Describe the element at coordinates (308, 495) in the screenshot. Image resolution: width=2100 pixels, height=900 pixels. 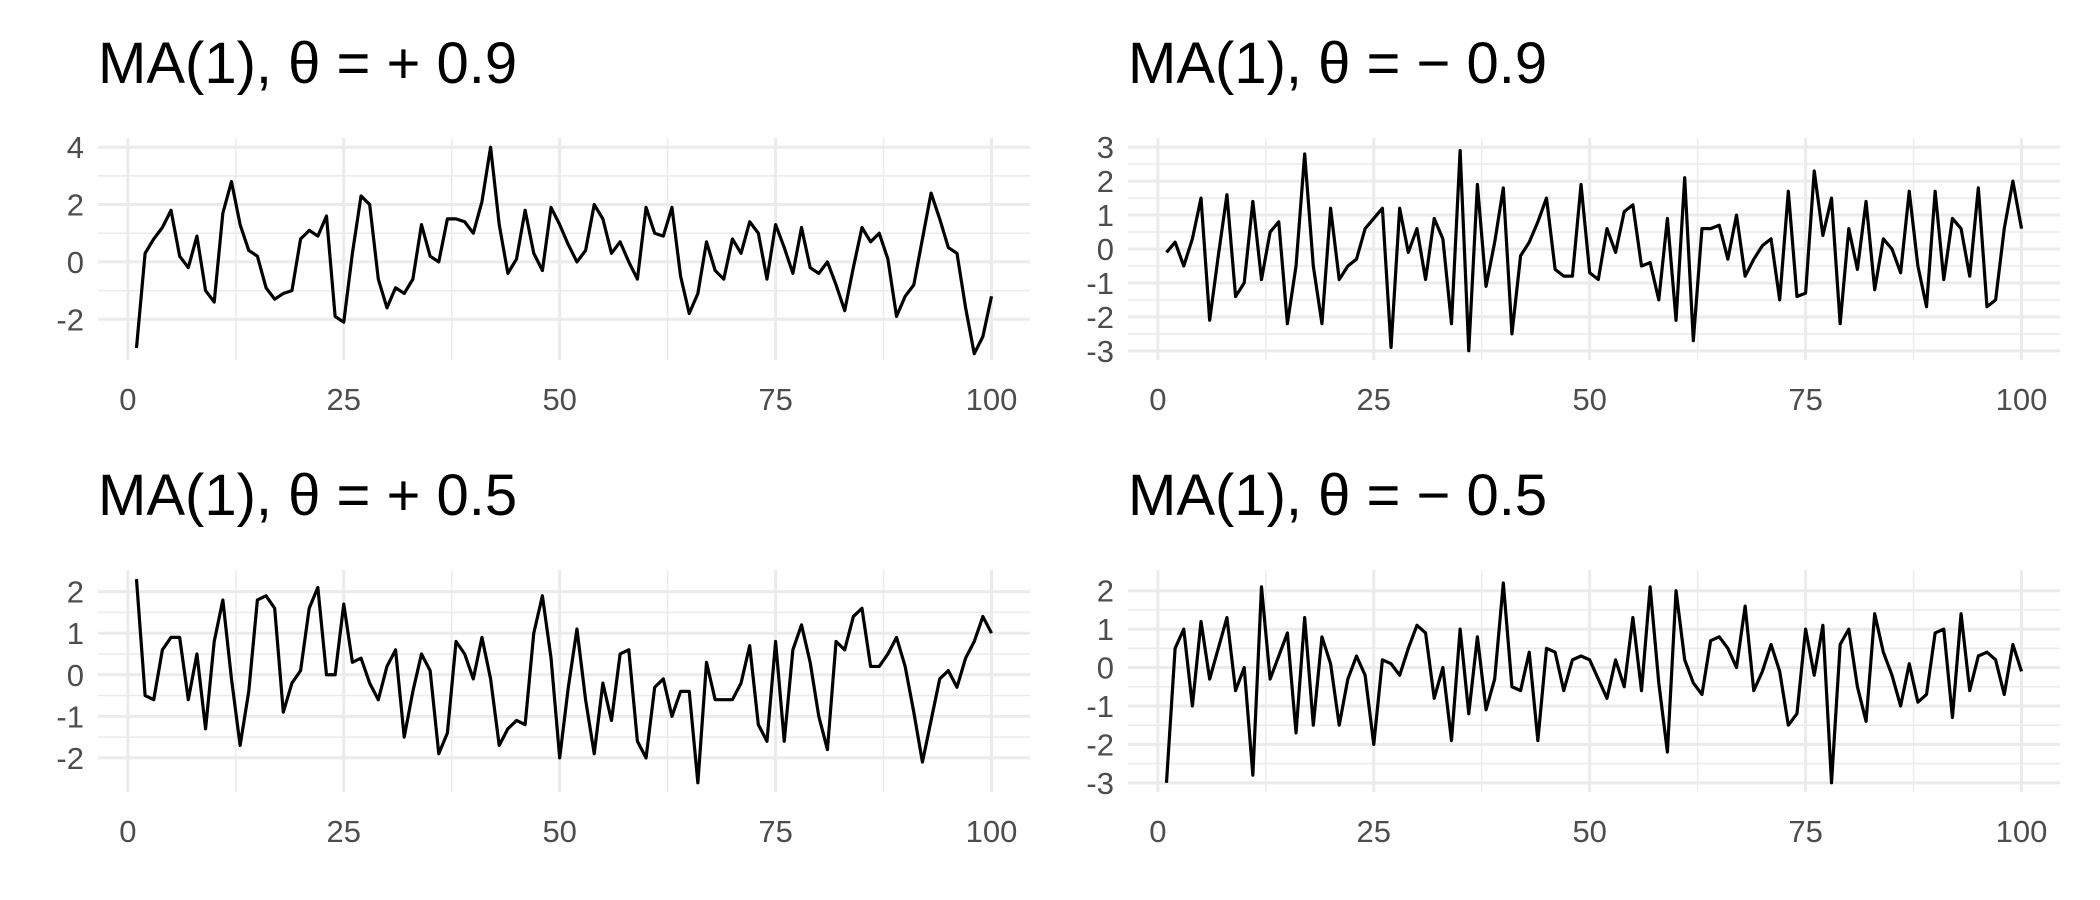
I see `panel-title: MA(1), θ = + 0.5` at that location.